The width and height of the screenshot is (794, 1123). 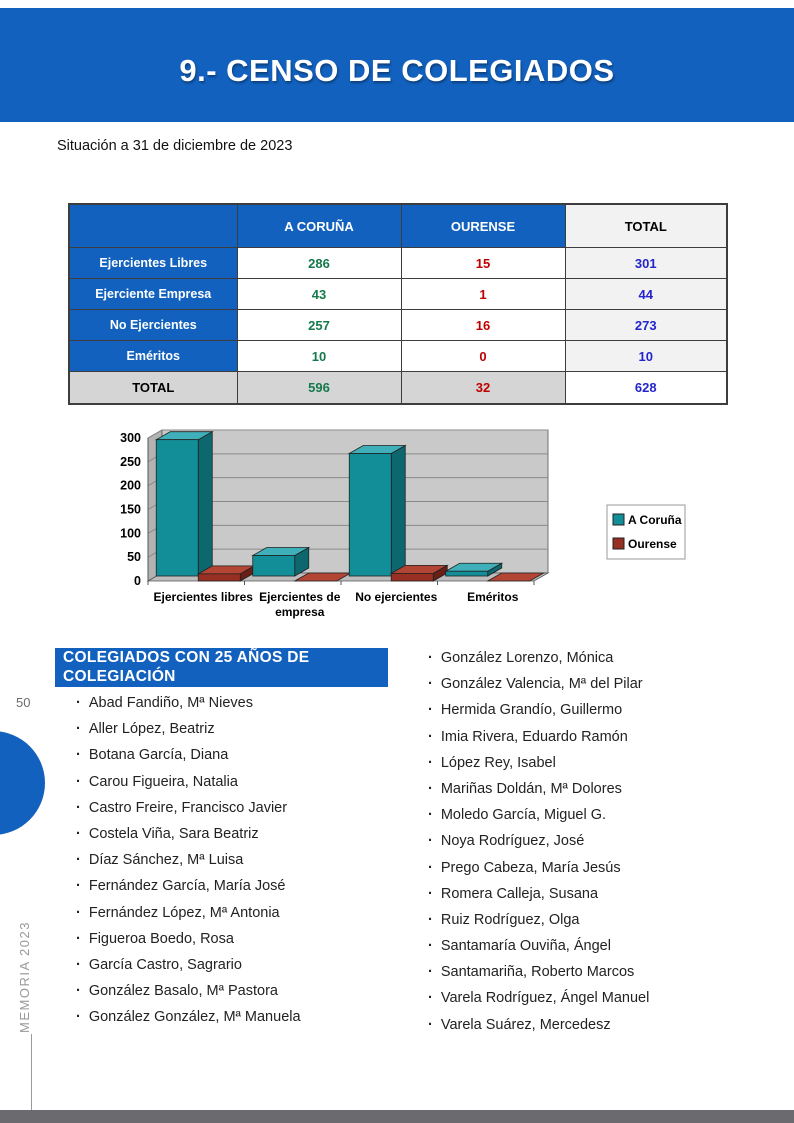 What do you see at coordinates (493, 597) in the screenshot?
I see `svg-text: Eméritos` at bounding box center [493, 597].